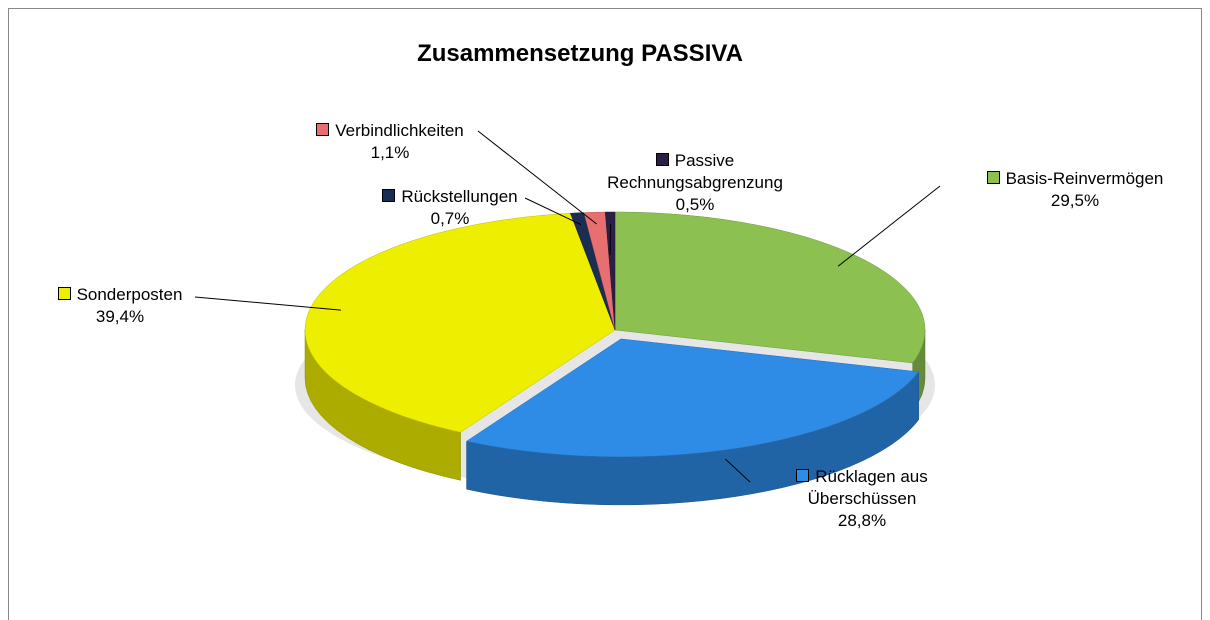 The image size is (1210, 620). Describe the element at coordinates (459, 196) in the screenshot. I see `category-label: Rückstellungen` at that location.